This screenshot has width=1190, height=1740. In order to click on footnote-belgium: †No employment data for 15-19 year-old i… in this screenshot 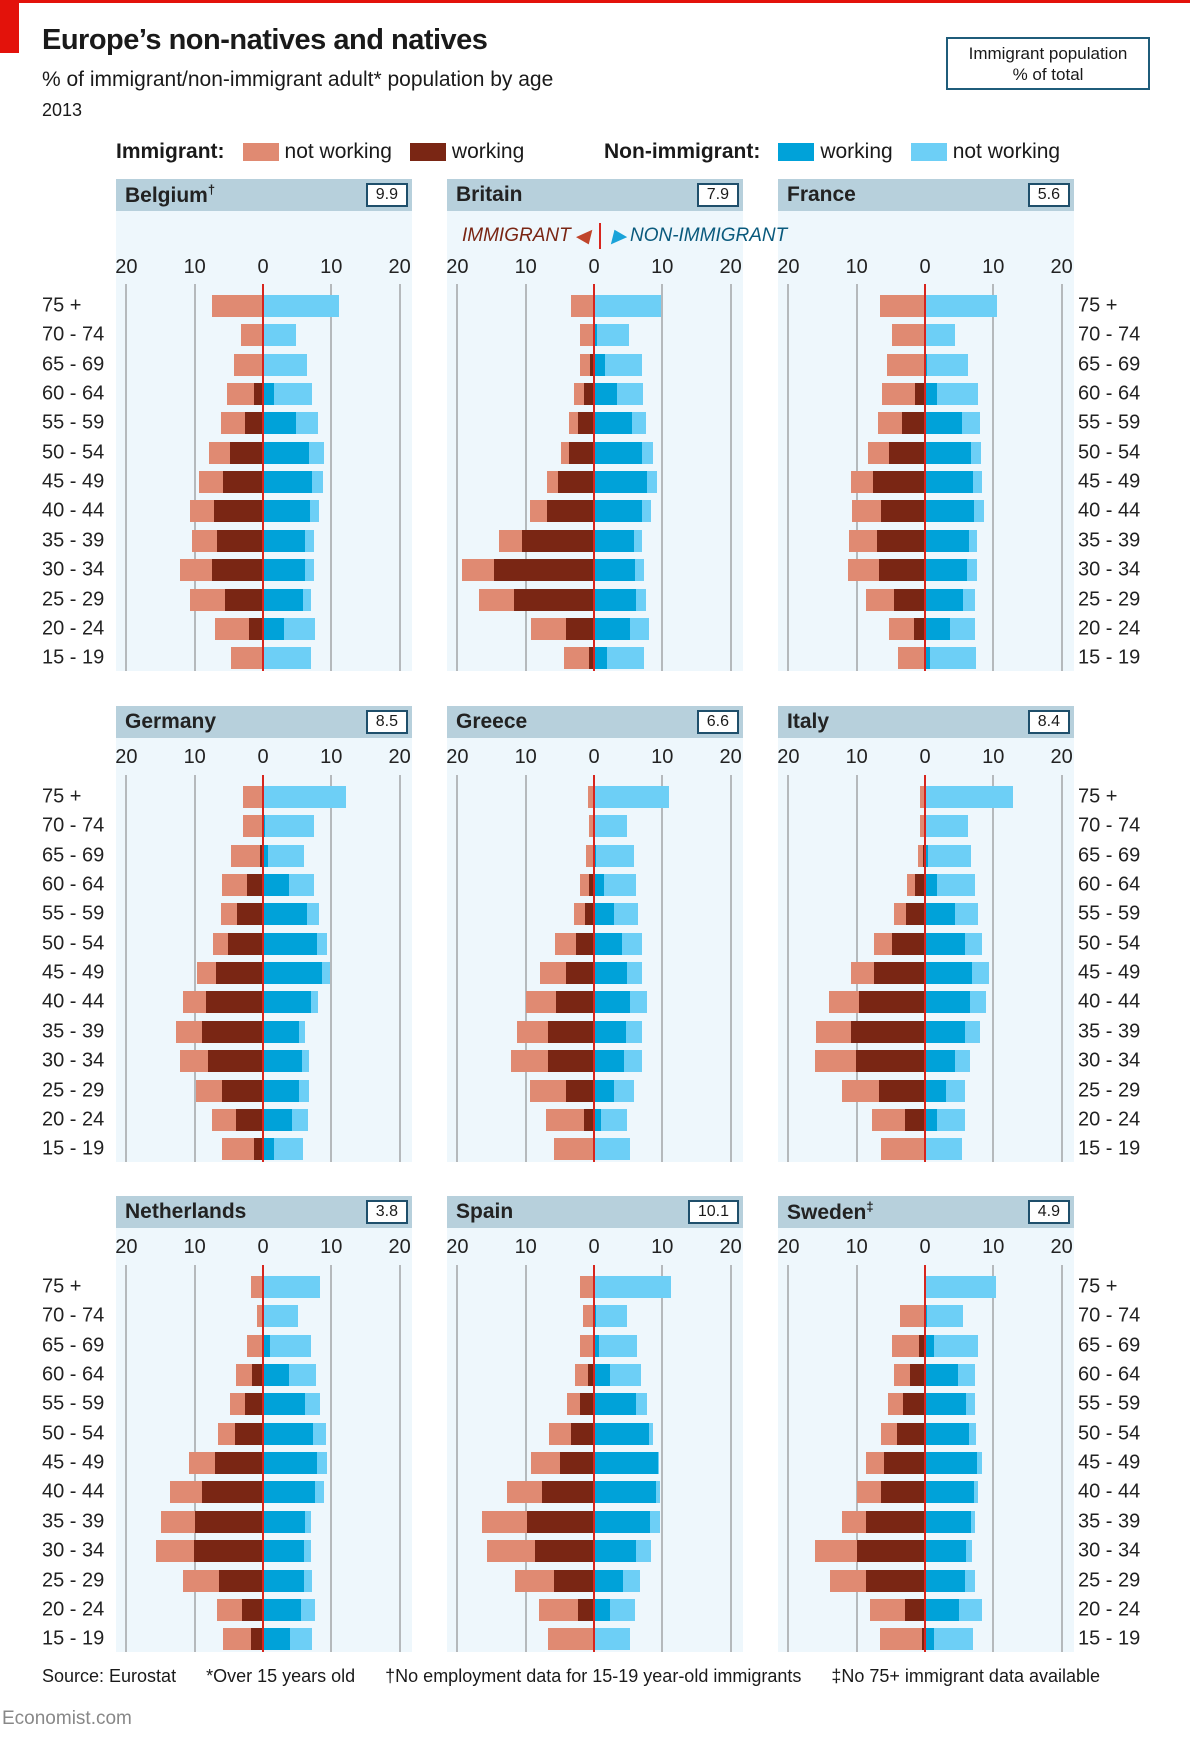, I will do `click(593, 1676)`.